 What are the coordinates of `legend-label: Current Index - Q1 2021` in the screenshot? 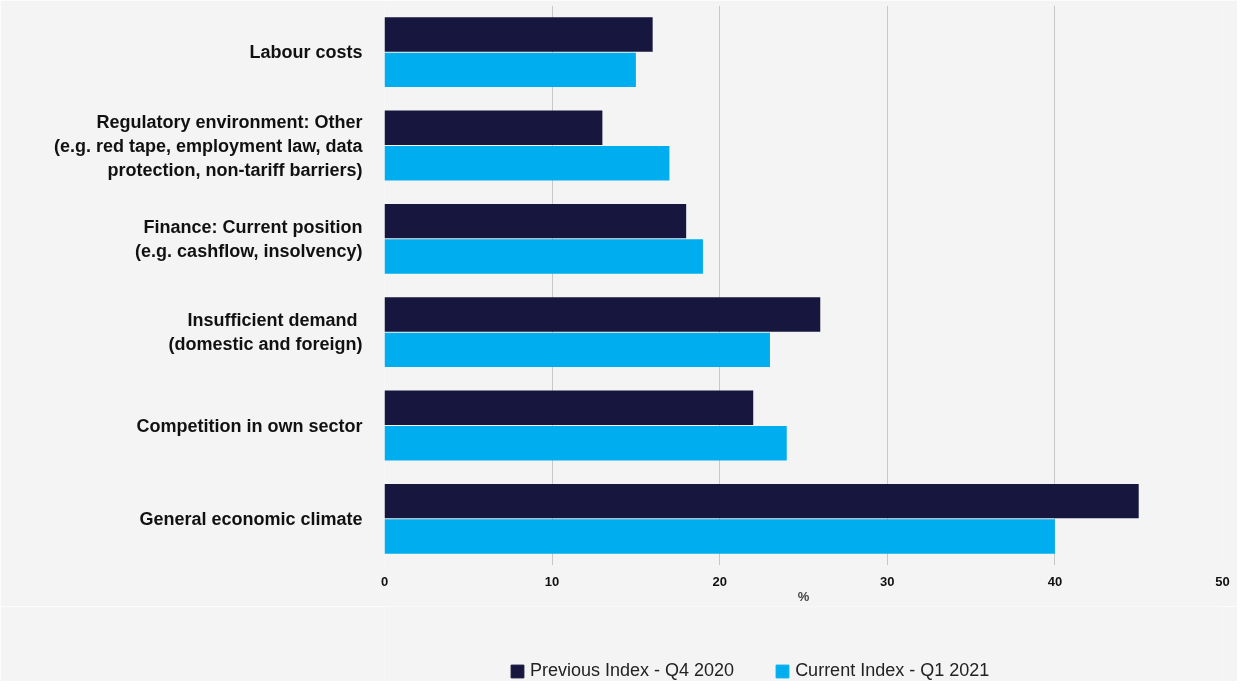 It's located at (892, 670).